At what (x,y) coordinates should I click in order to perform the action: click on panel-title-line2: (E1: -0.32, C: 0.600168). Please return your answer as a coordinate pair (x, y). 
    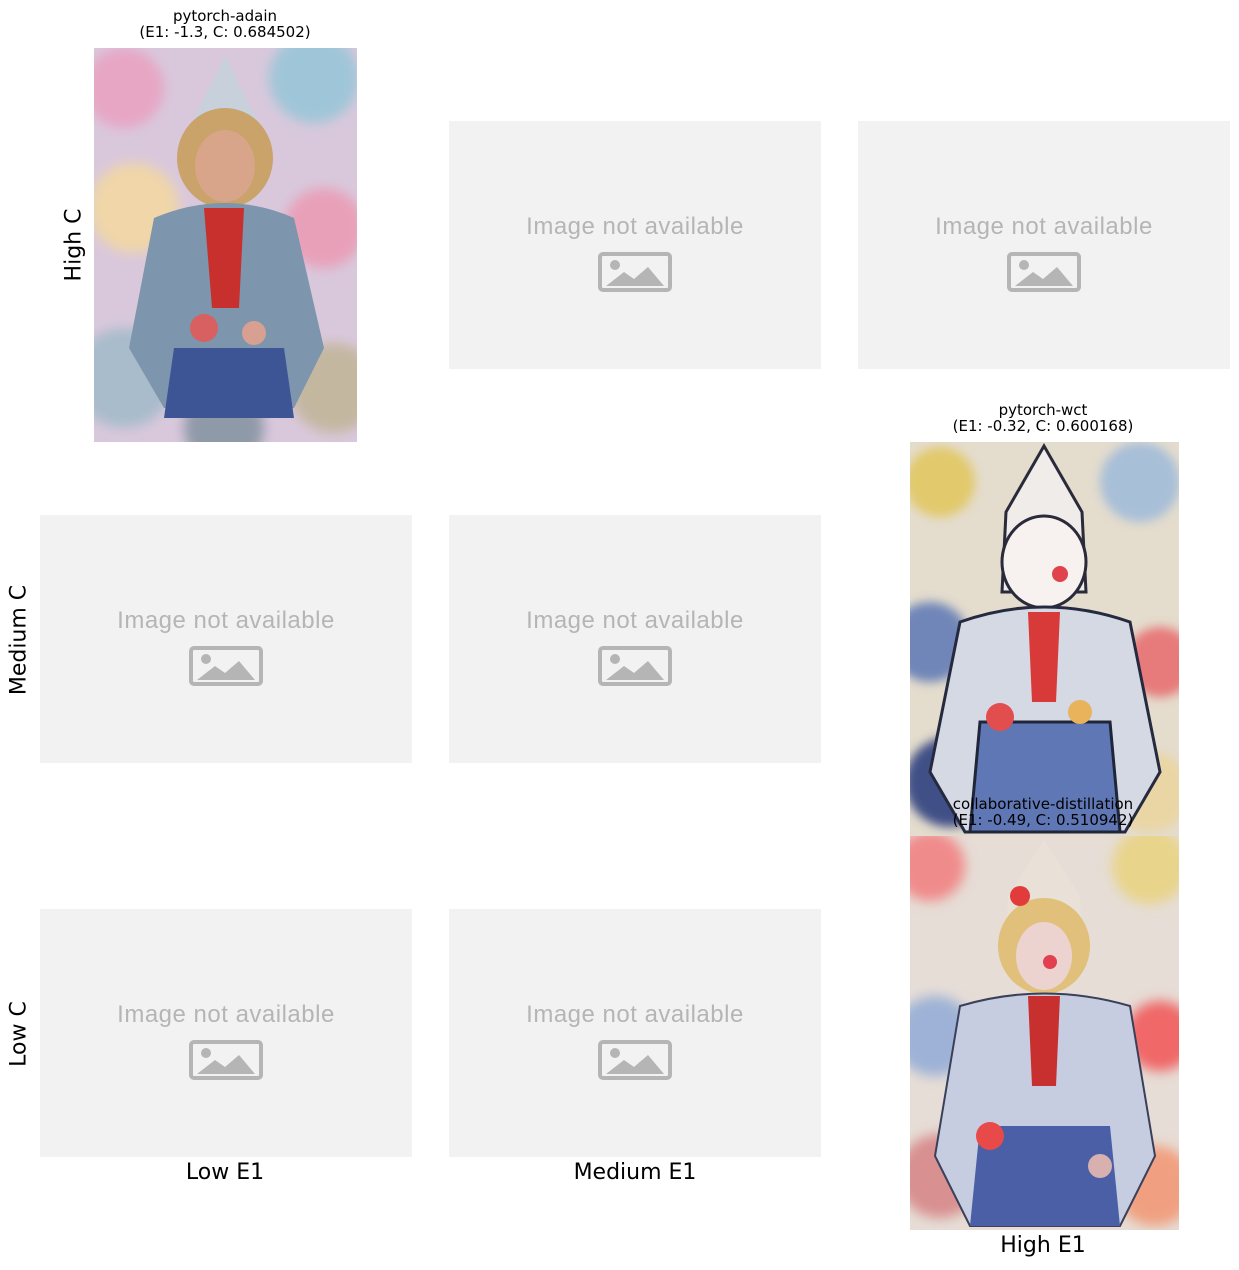
    Looking at the image, I should click on (1043, 426).